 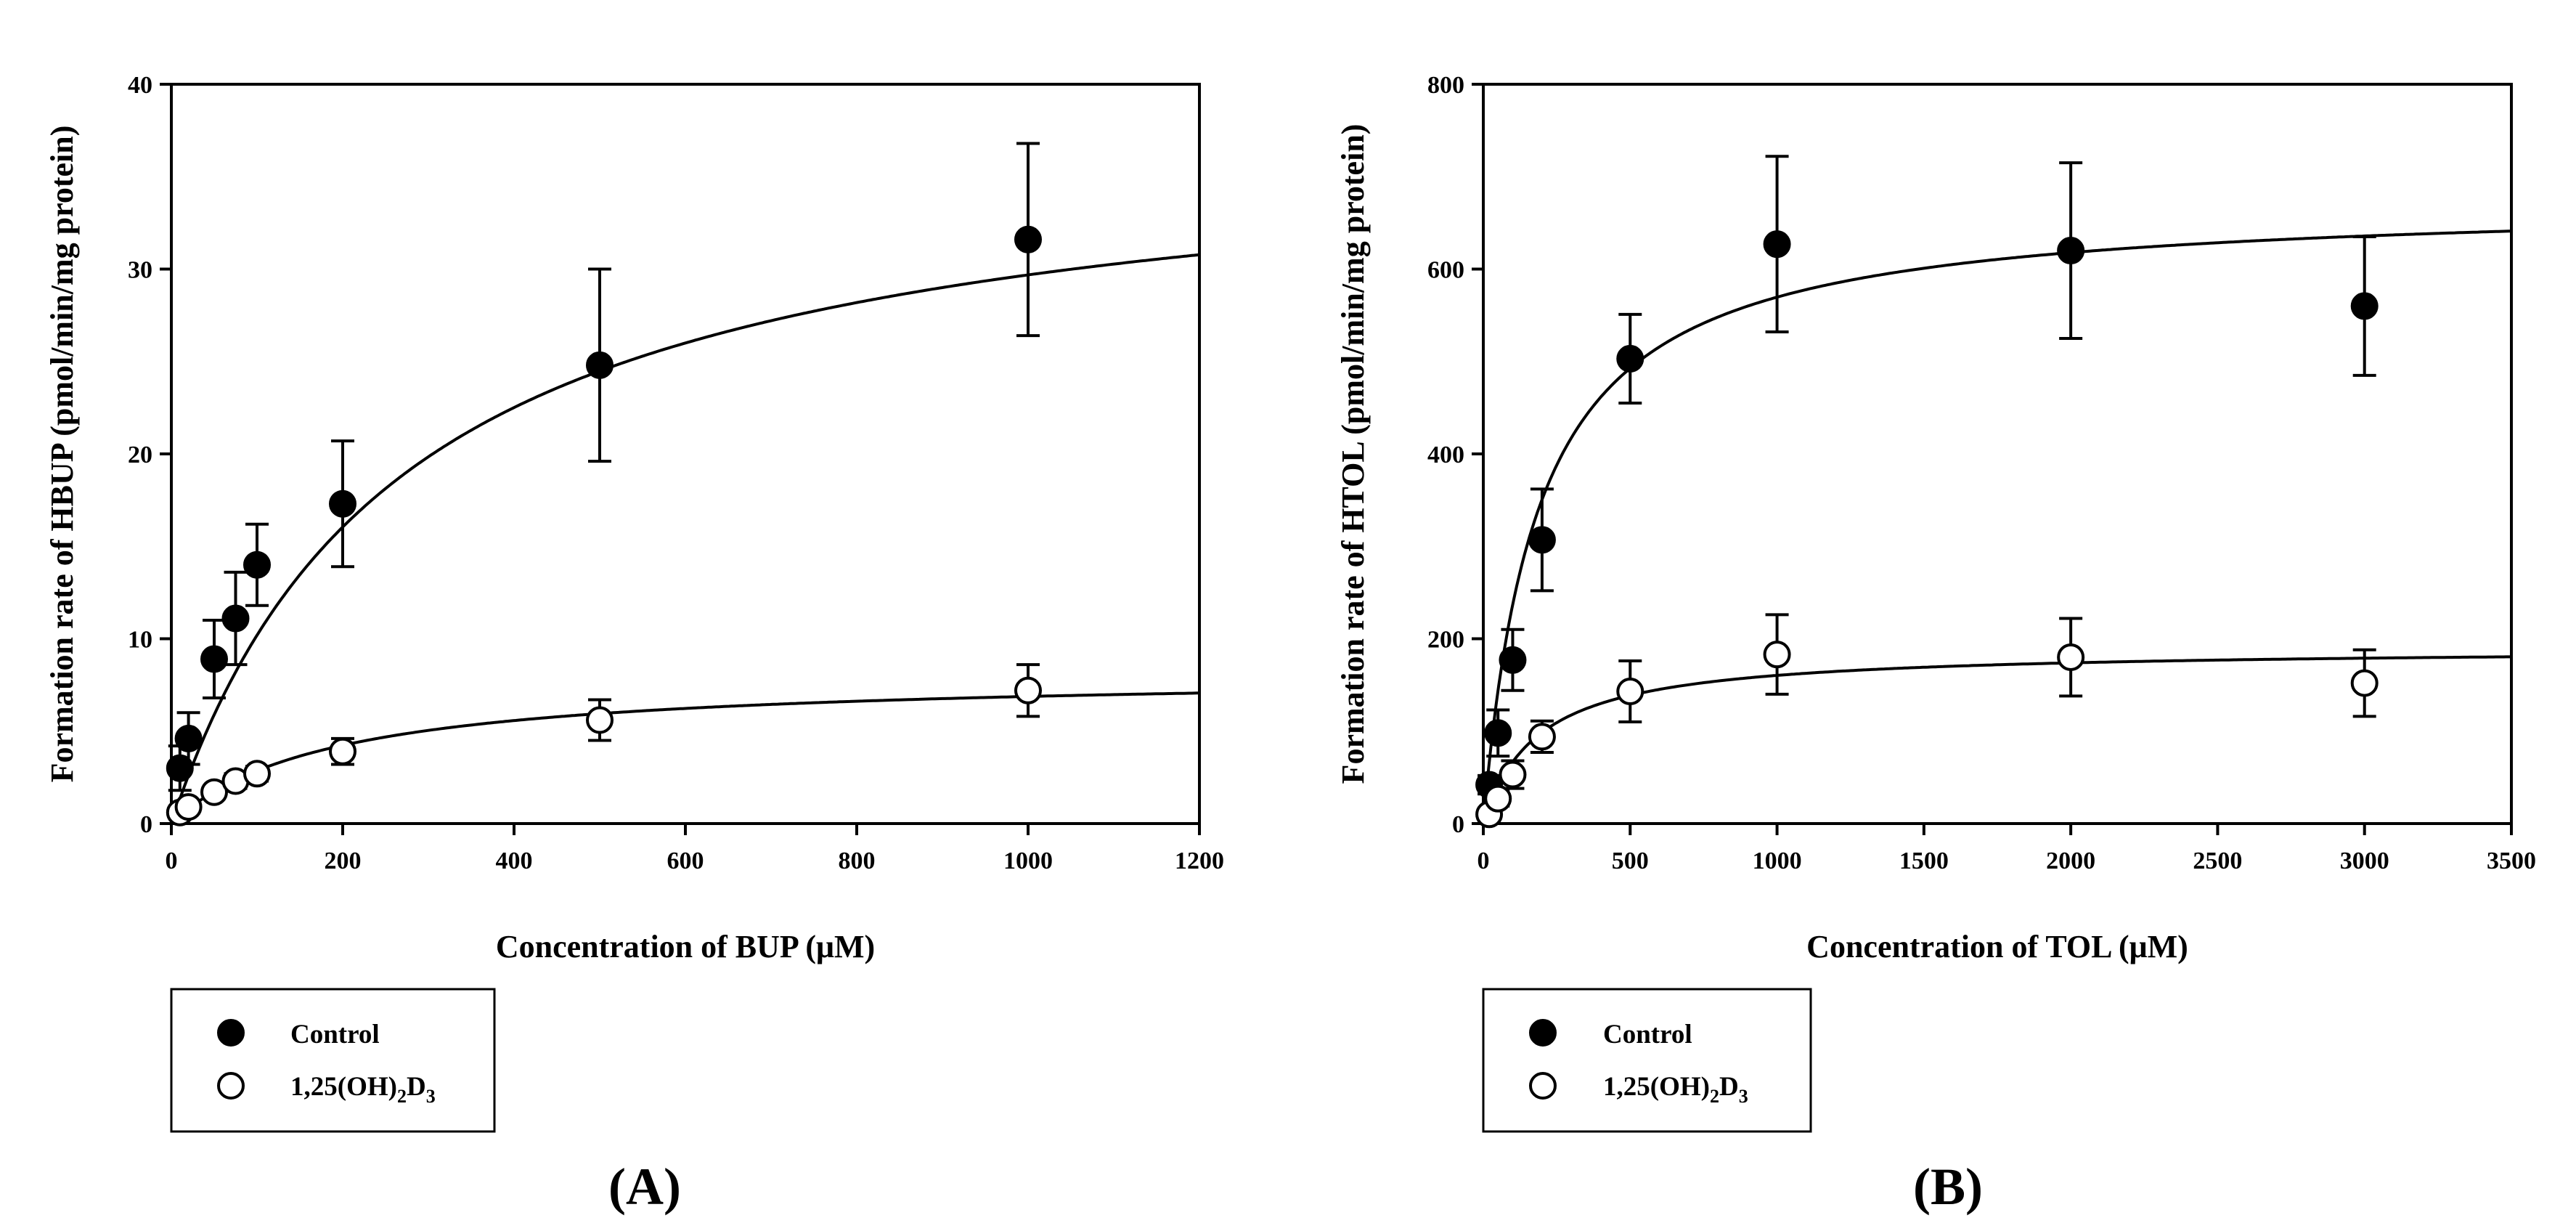 I want to click on panel-b-x-tick-labels: 0 500 1000 1500 2000 2500 3000 3500, so click(x=2007, y=861).